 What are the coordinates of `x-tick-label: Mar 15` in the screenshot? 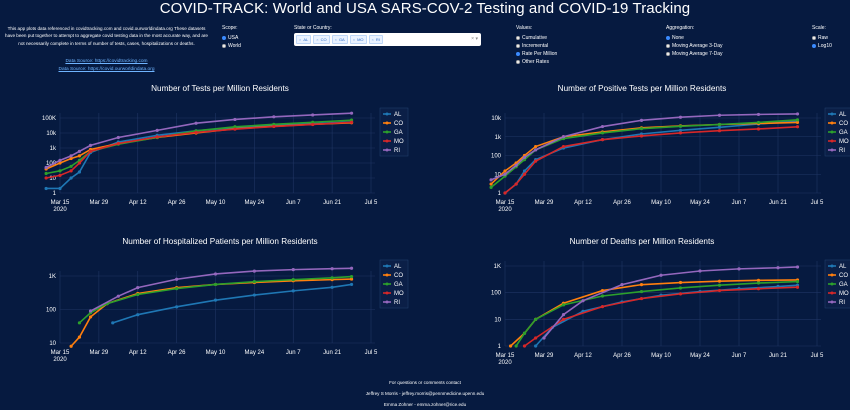 It's located at (505, 203).